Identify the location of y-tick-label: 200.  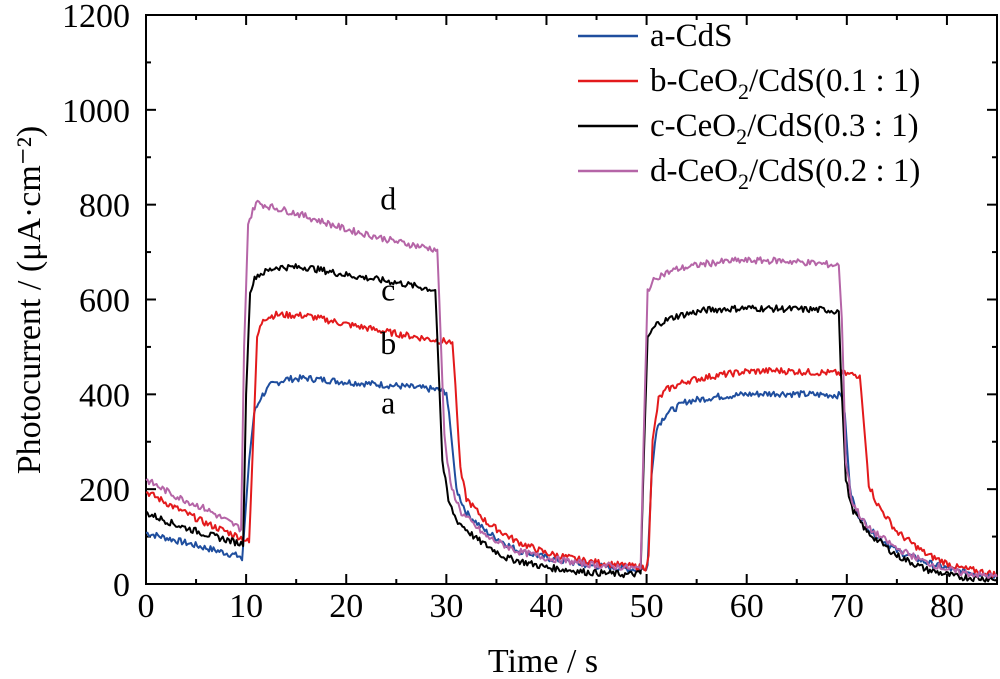
(104, 490).